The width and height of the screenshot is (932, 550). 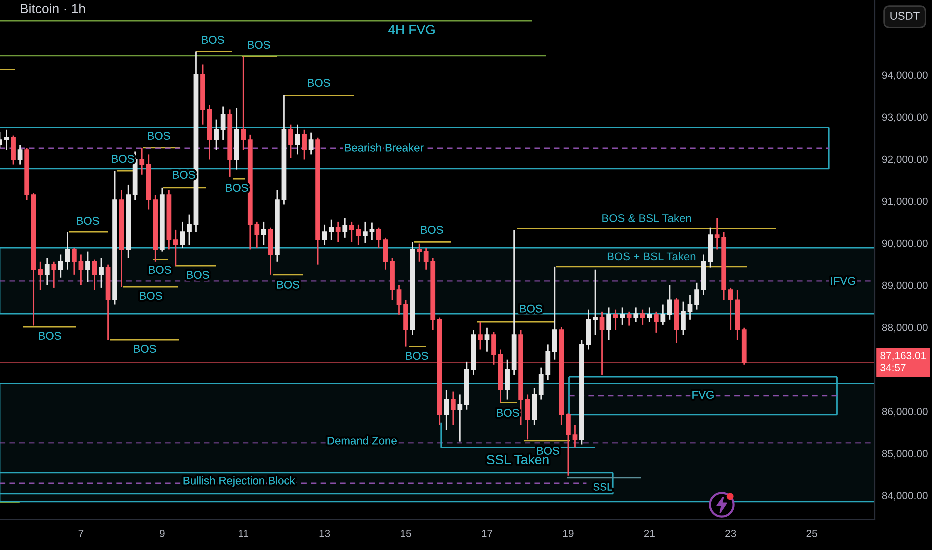 I want to click on chart-title: Bitcoin · 1h, so click(x=53, y=9).